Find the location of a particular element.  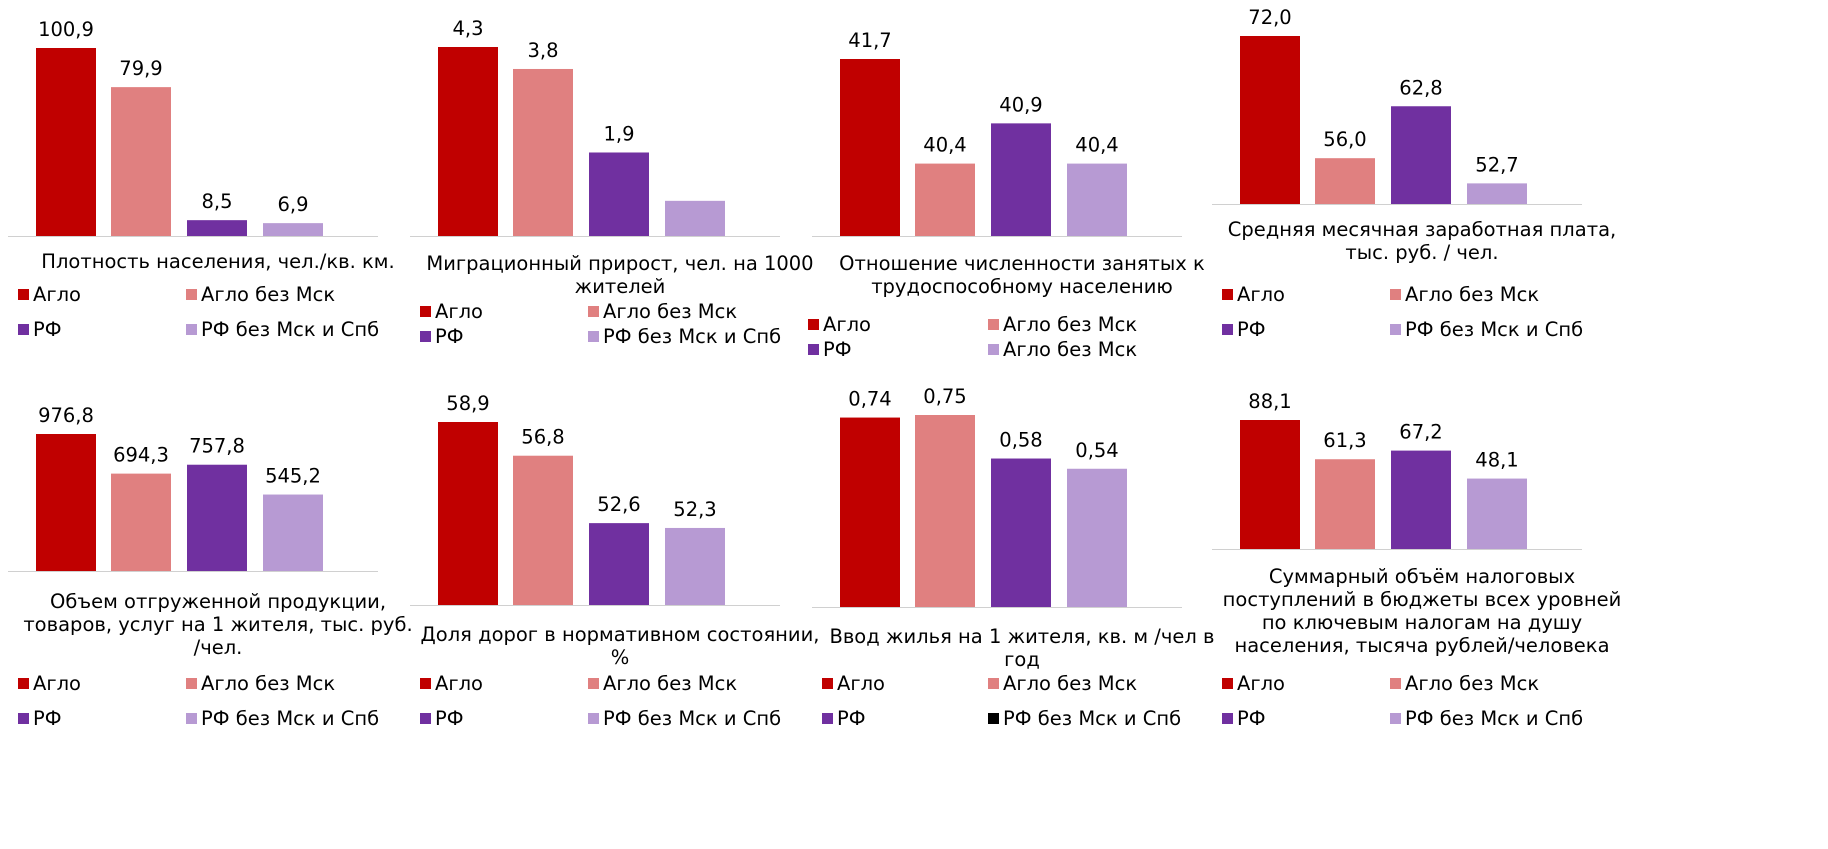

data-label: 62,8 is located at coordinates (1420, 87).